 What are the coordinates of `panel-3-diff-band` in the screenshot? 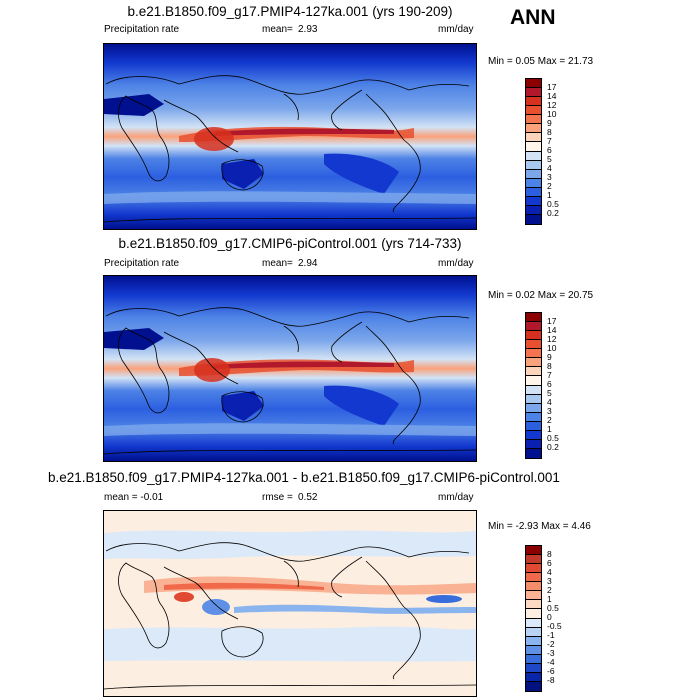 It's located at (310, 585).